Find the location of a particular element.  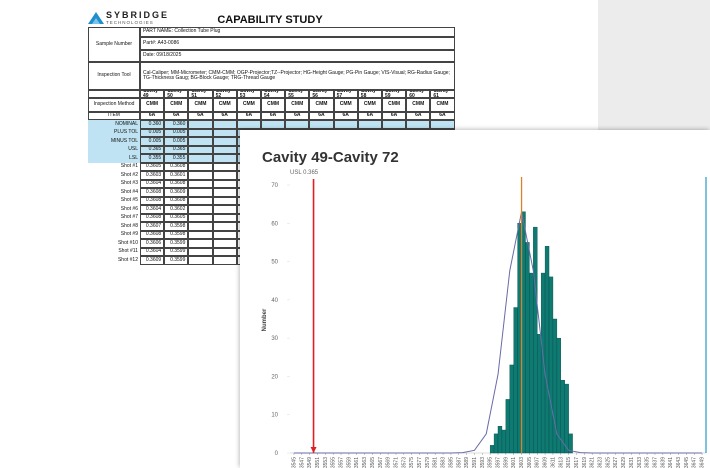

x-tick-label: 0.3591 is located at coordinates (475, 462).